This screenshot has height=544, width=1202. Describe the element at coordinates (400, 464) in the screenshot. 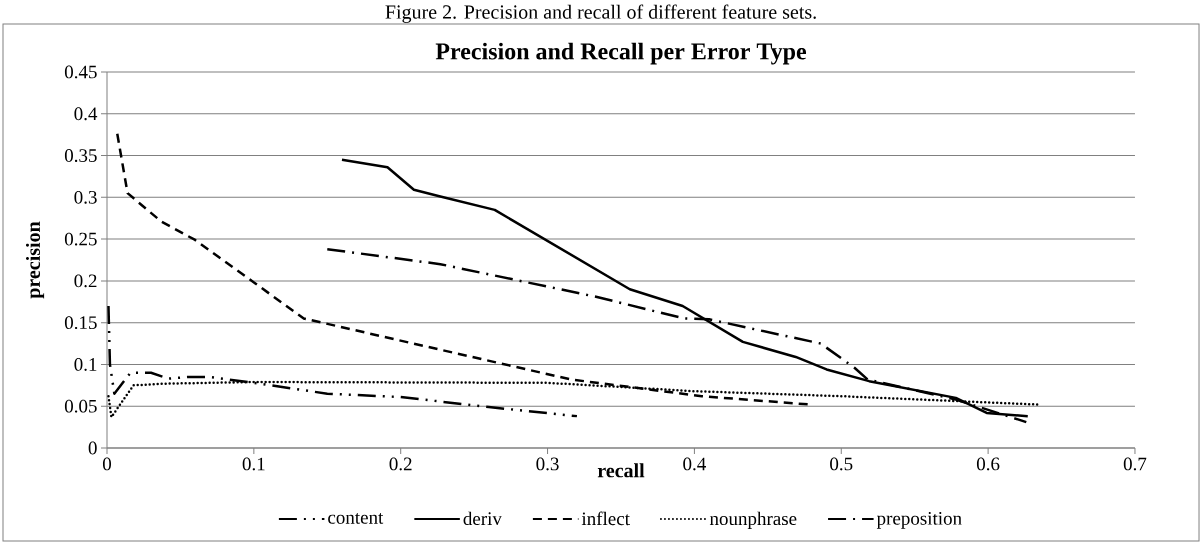

I see `x-tick-label: 0.2` at that location.